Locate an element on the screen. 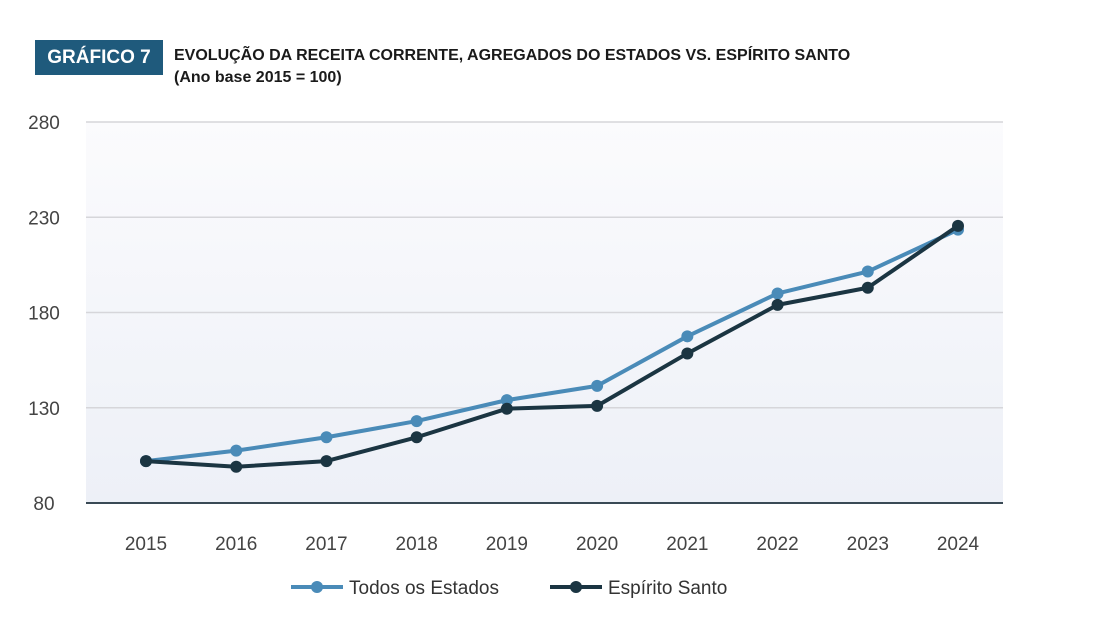 The height and width of the screenshot is (640, 1104). chart-subtitle: (Ano base 2015 = 100) is located at coordinates (258, 77).